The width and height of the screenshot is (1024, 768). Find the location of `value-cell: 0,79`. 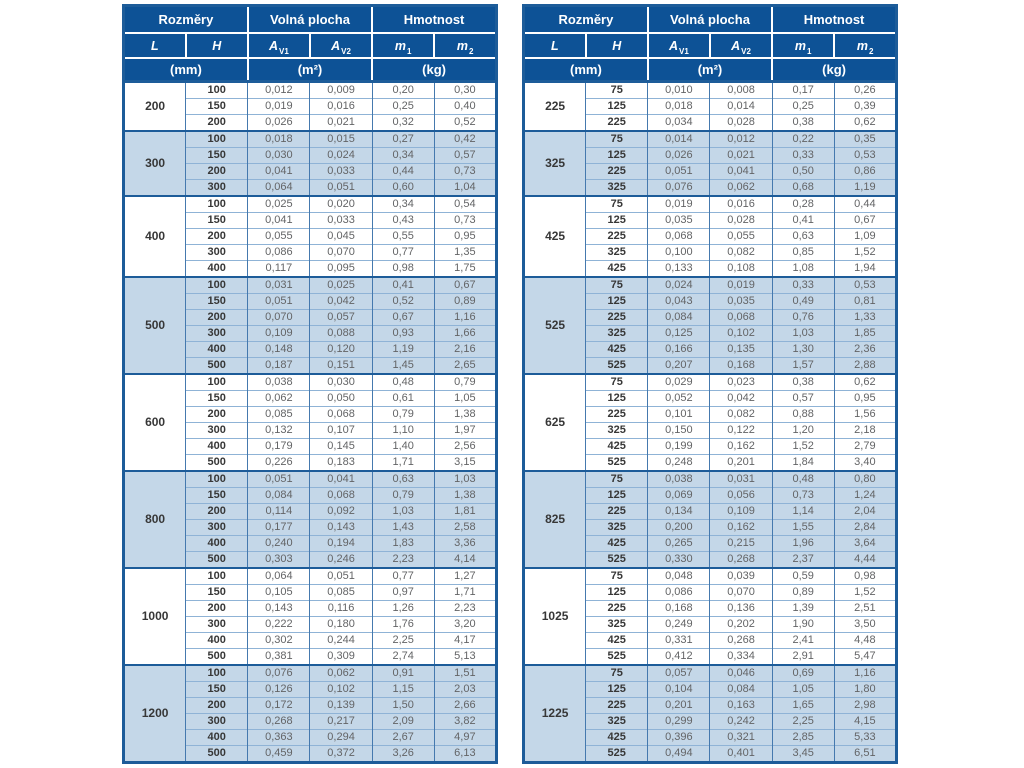

value-cell: 0,79 is located at coordinates (465, 382).